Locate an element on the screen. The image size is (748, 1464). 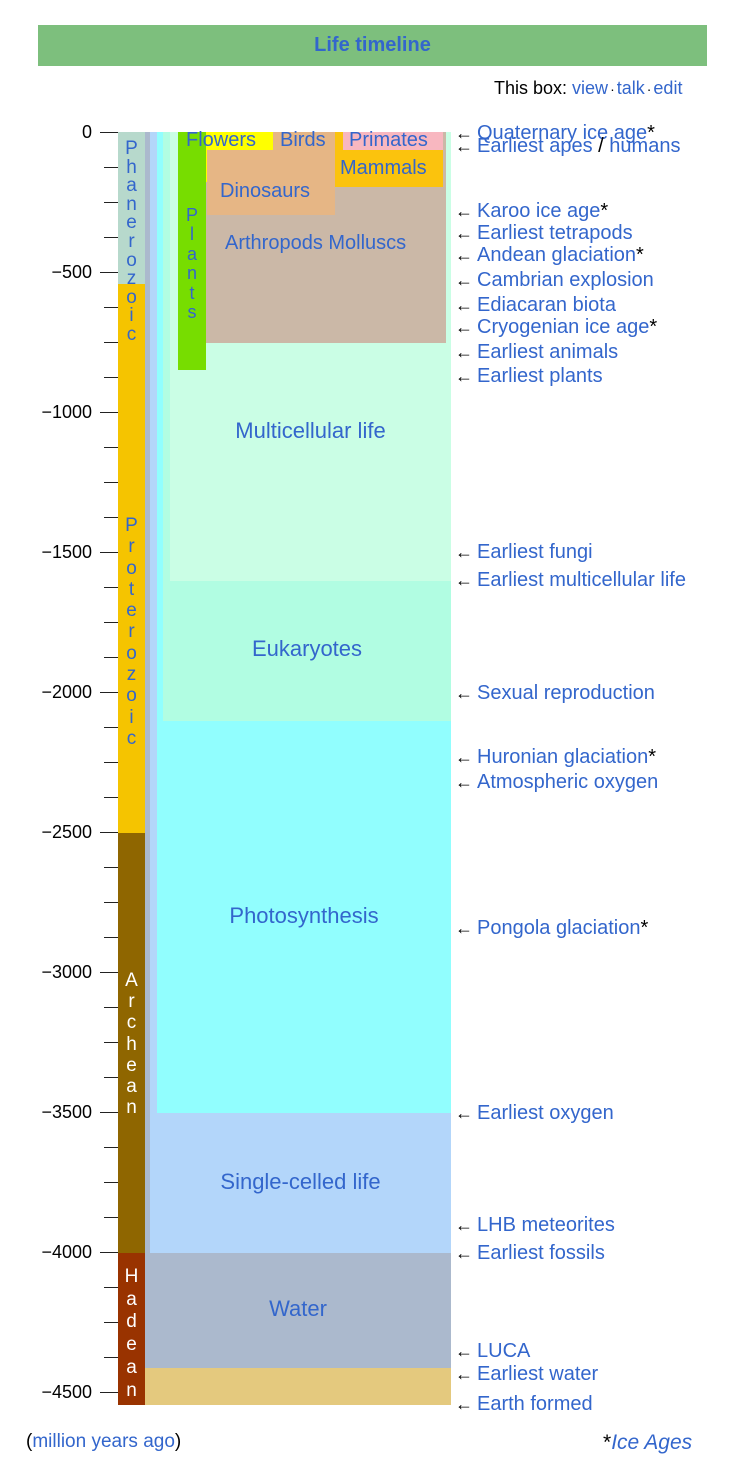
event-item: ← Ediacaran biota is located at coordinates (535, 305).